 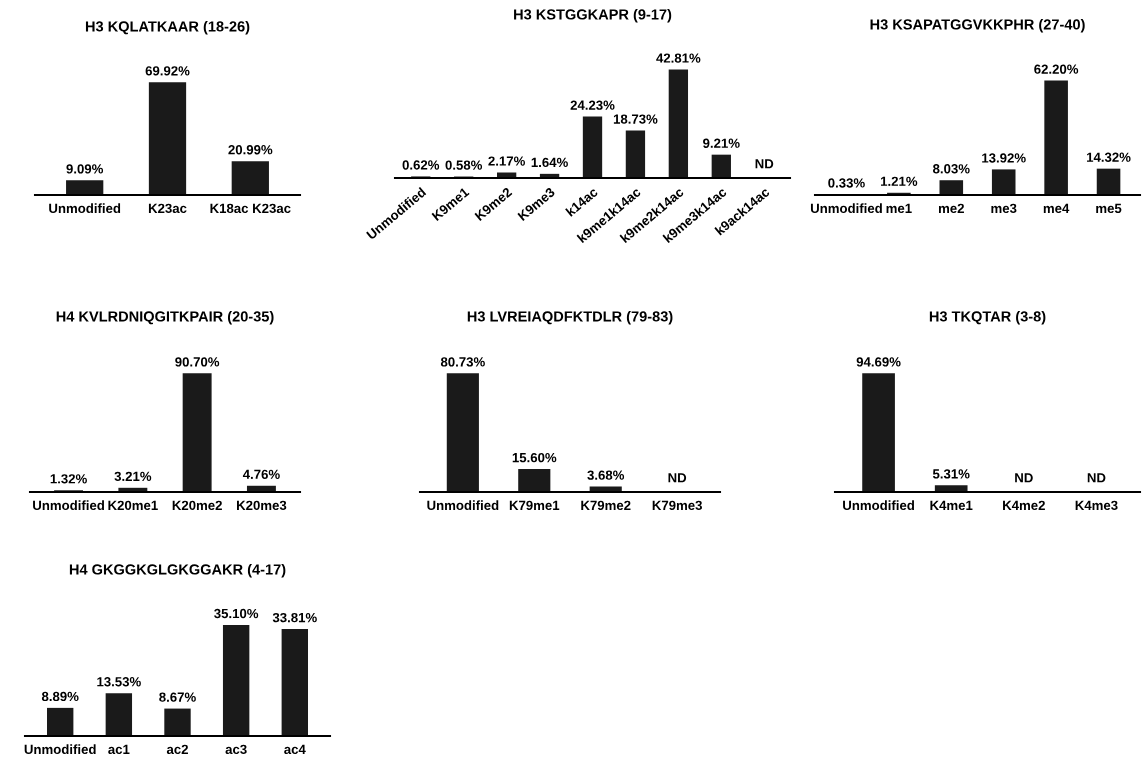 What do you see at coordinates (197, 505) in the screenshot?
I see `x-tick-label: K20me2` at bounding box center [197, 505].